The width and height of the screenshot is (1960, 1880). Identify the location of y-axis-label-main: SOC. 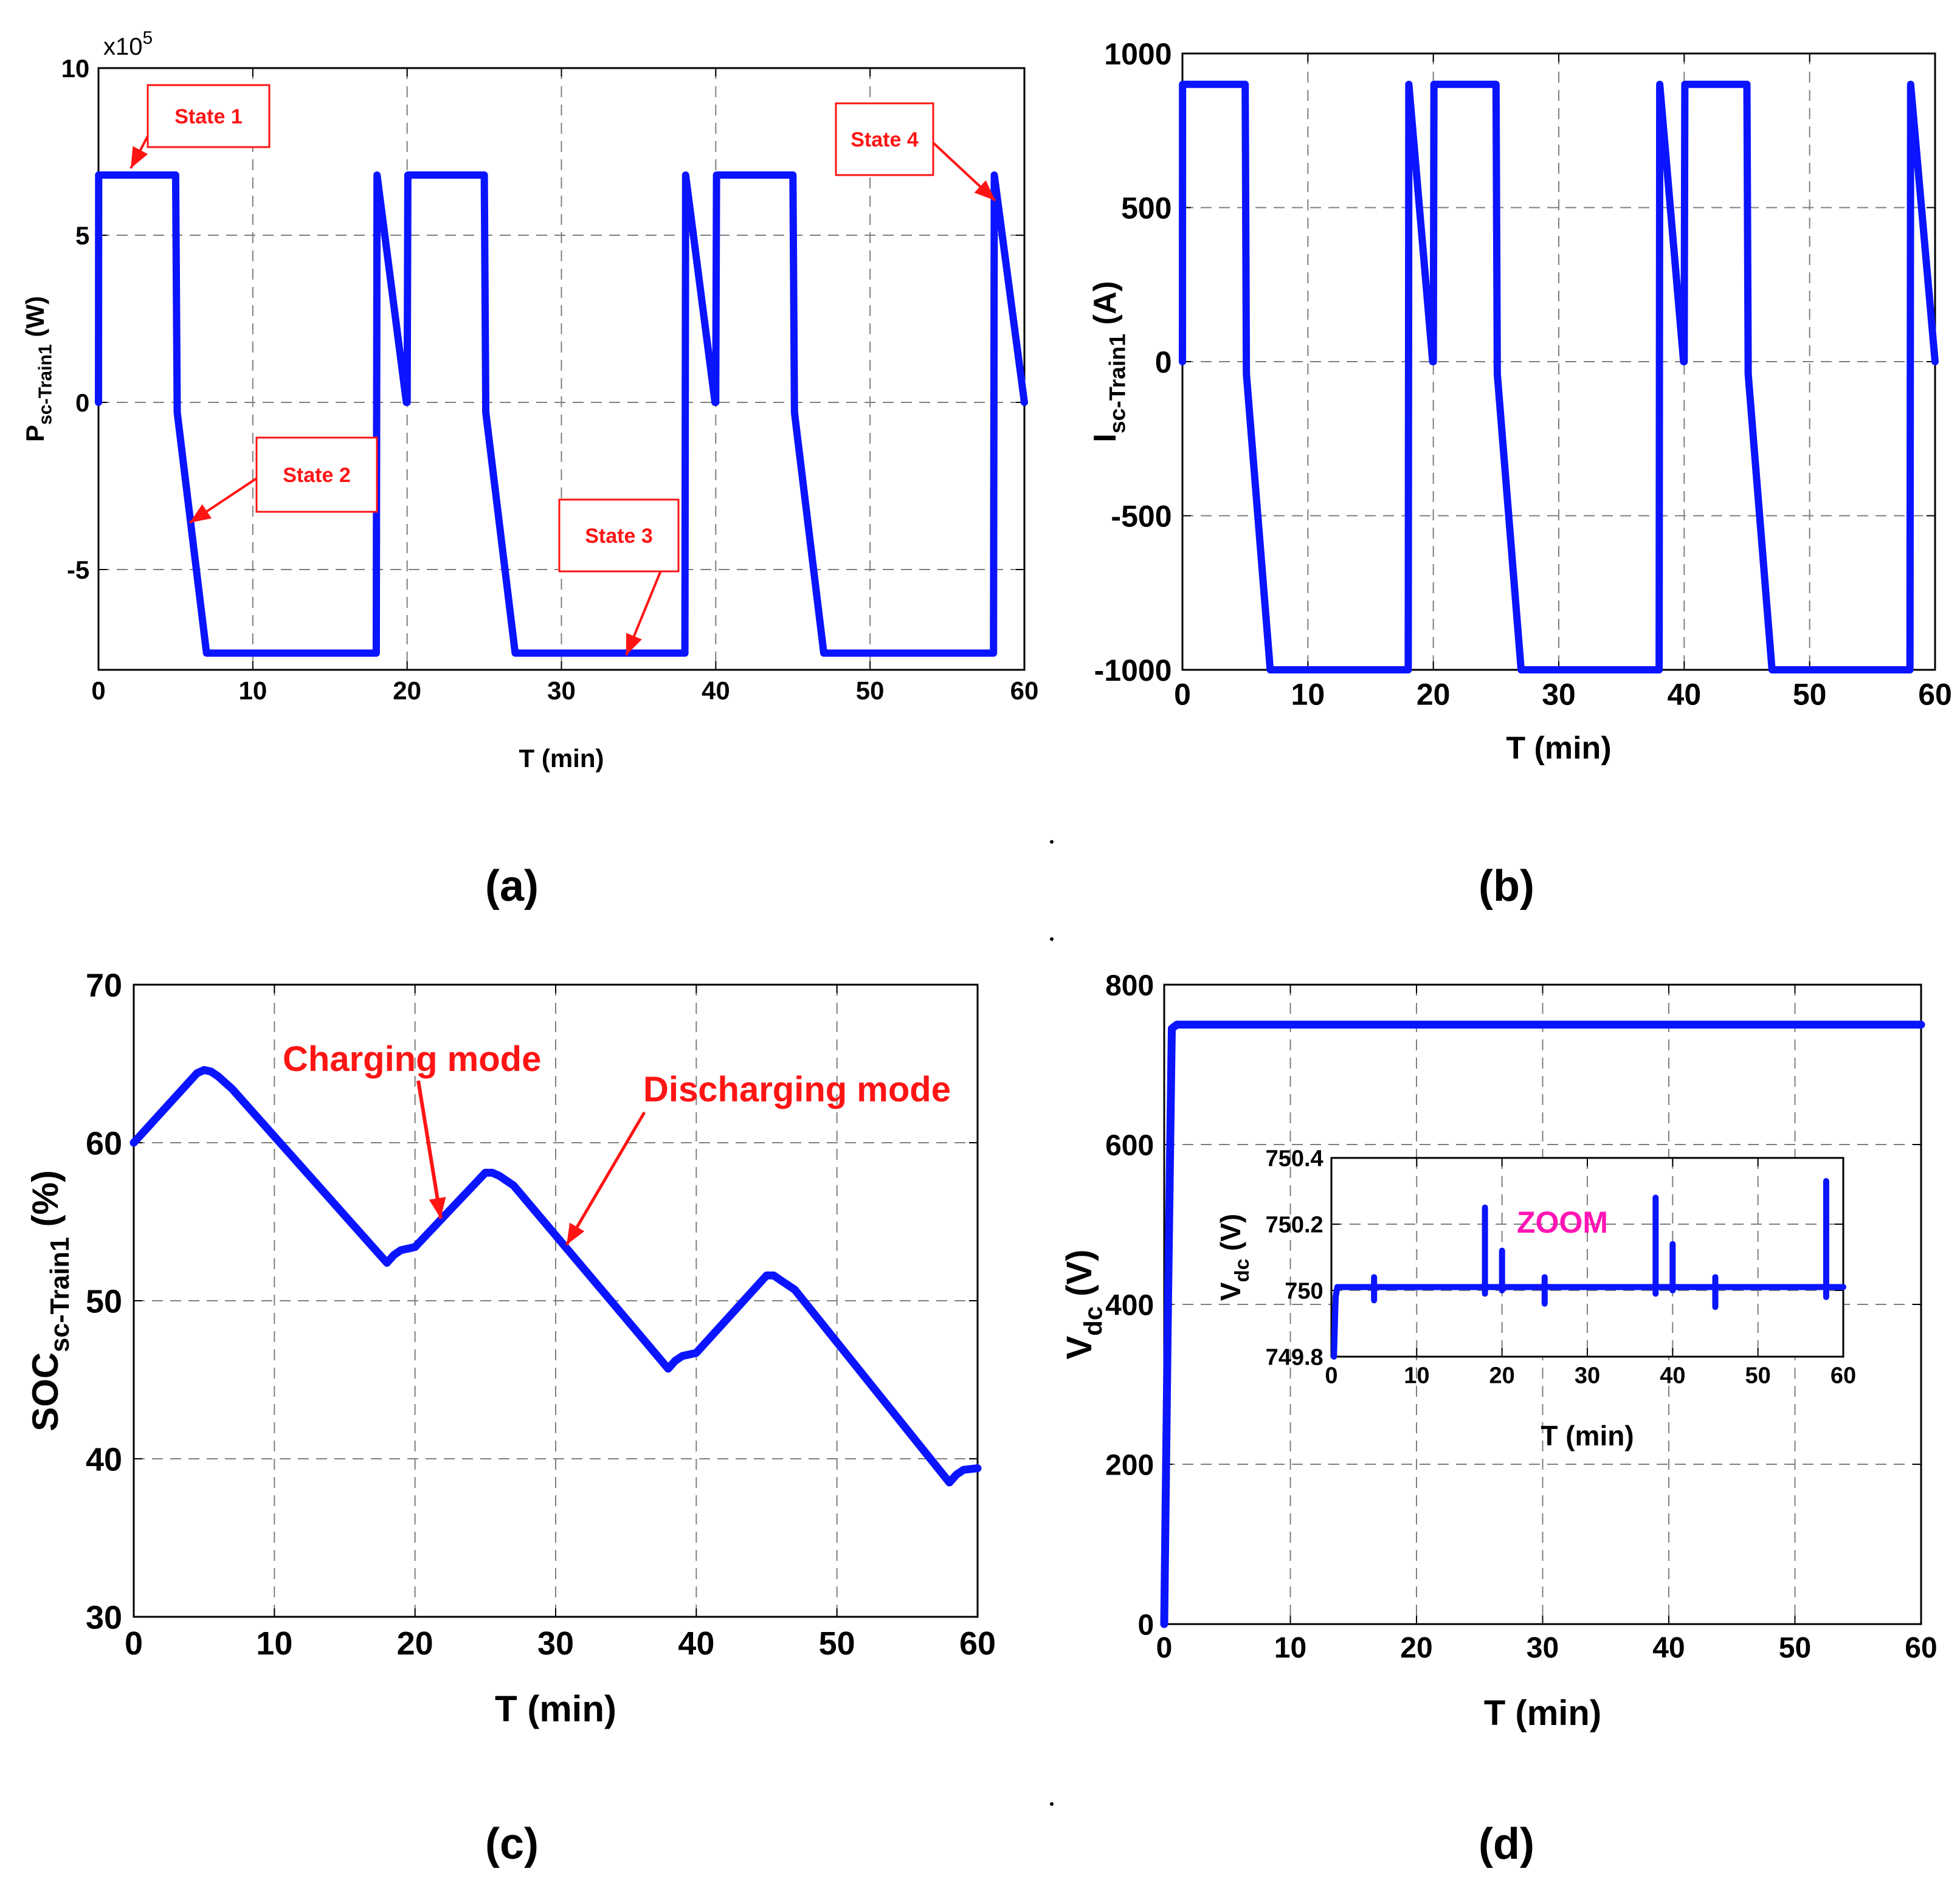
(45, 1391).